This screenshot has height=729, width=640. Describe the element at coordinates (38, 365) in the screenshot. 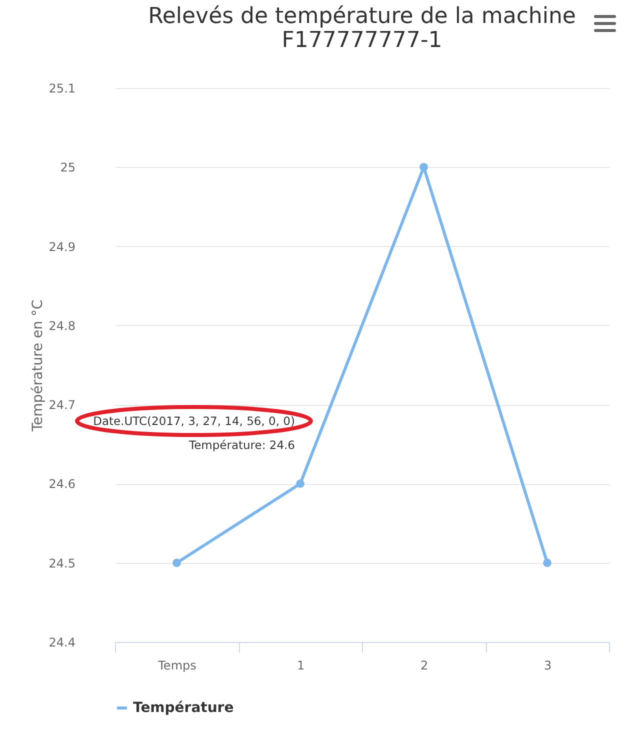

I see `y-axis-title: Température en °C` at that location.